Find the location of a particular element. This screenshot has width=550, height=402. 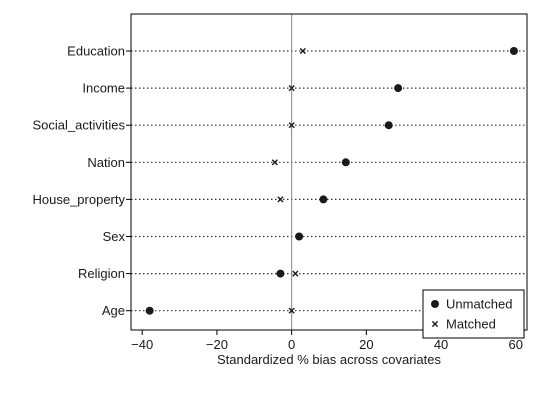

x-axis-title: Standardized % bias across covariates is located at coordinates (329, 359).